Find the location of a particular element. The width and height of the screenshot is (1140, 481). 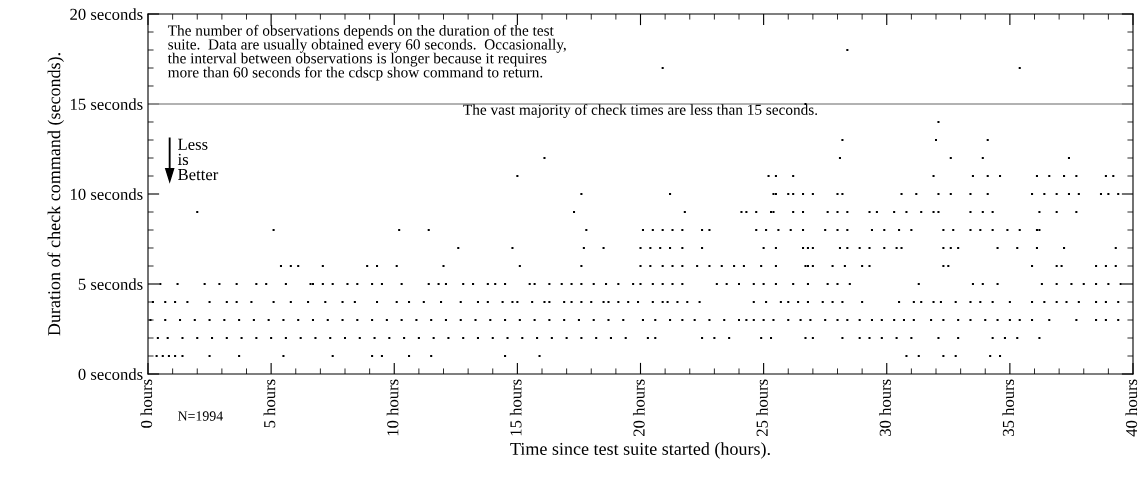

ref-line-label: The vast majority of check times are less than 15 seconds. is located at coordinates (640, 111).